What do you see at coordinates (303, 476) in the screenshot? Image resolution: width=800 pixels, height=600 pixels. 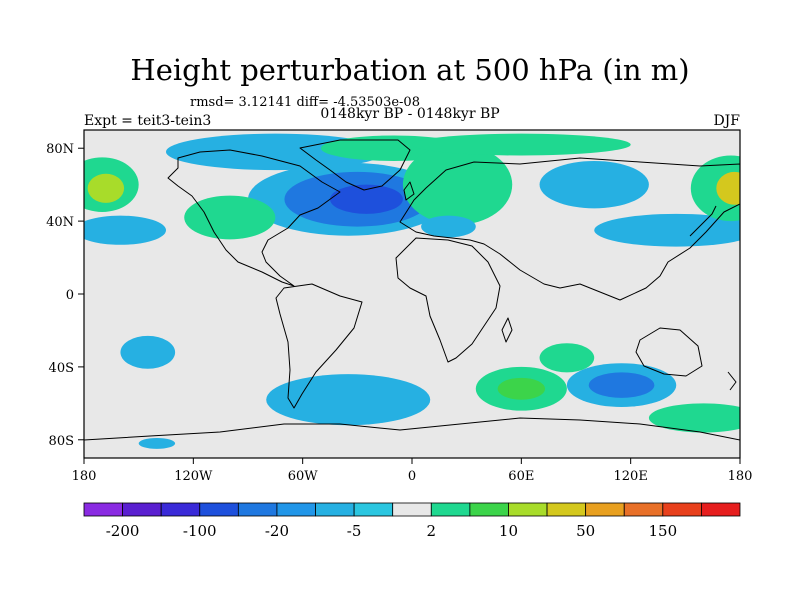 I see `x-tick-label: 60W` at bounding box center [303, 476].